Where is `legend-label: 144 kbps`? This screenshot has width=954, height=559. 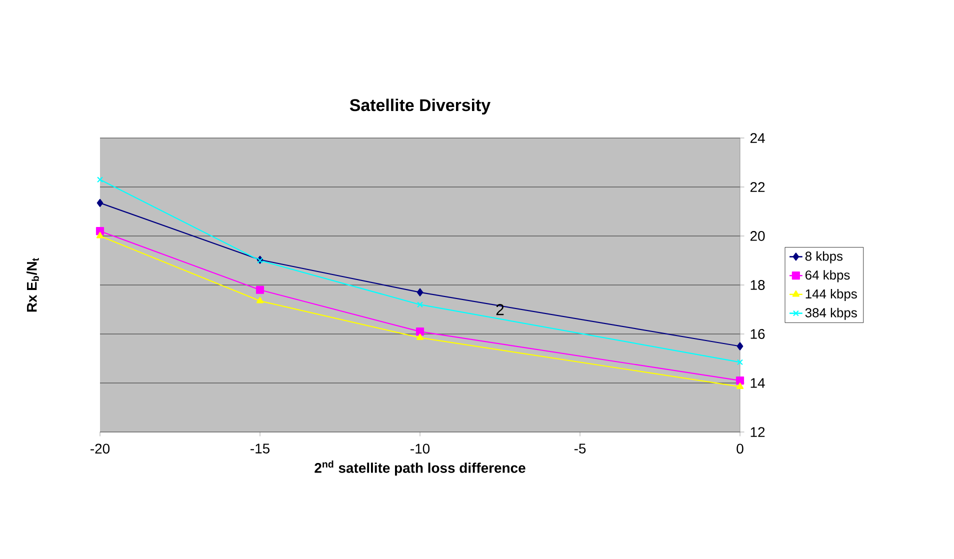
legend-label: 144 kbps is located at coordinates (831, 295).